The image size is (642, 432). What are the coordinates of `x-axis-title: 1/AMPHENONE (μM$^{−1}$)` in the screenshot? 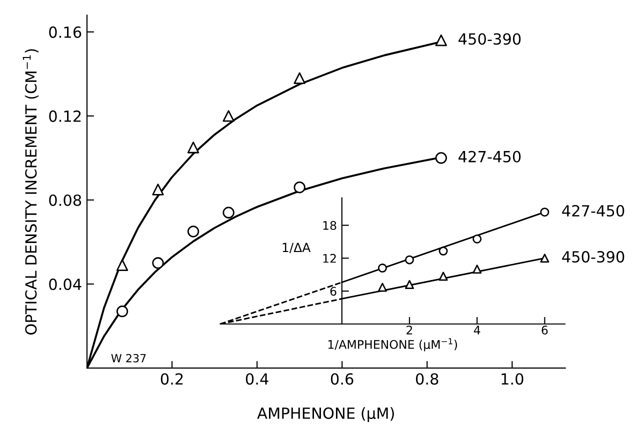 It's located at (393, 345).